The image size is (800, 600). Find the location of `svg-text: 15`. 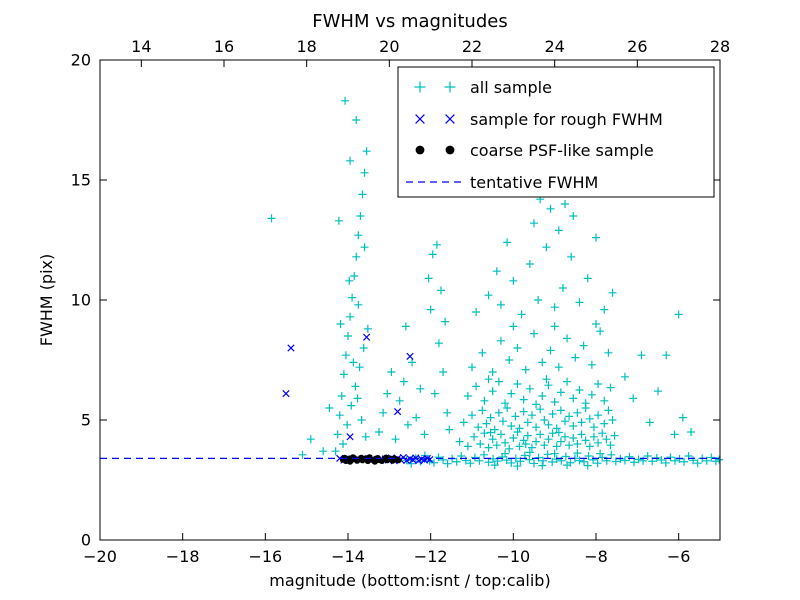

svg-text: 15 is located at coordinates (81, 180).